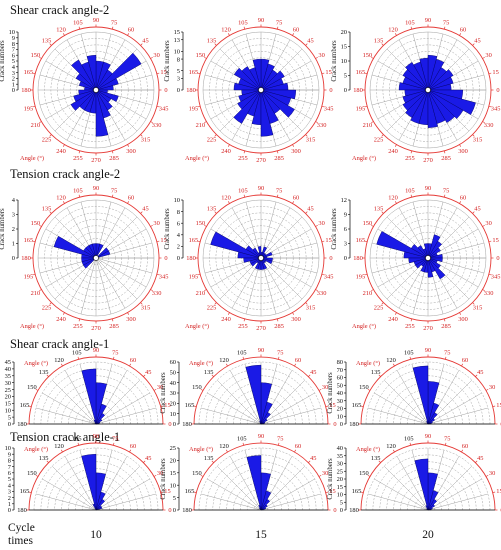 The image size is (501, 550). Describe the element at coordinates (368, 449) in the screenshot. I see `angle-axis-label: Angle (°)` at that location.